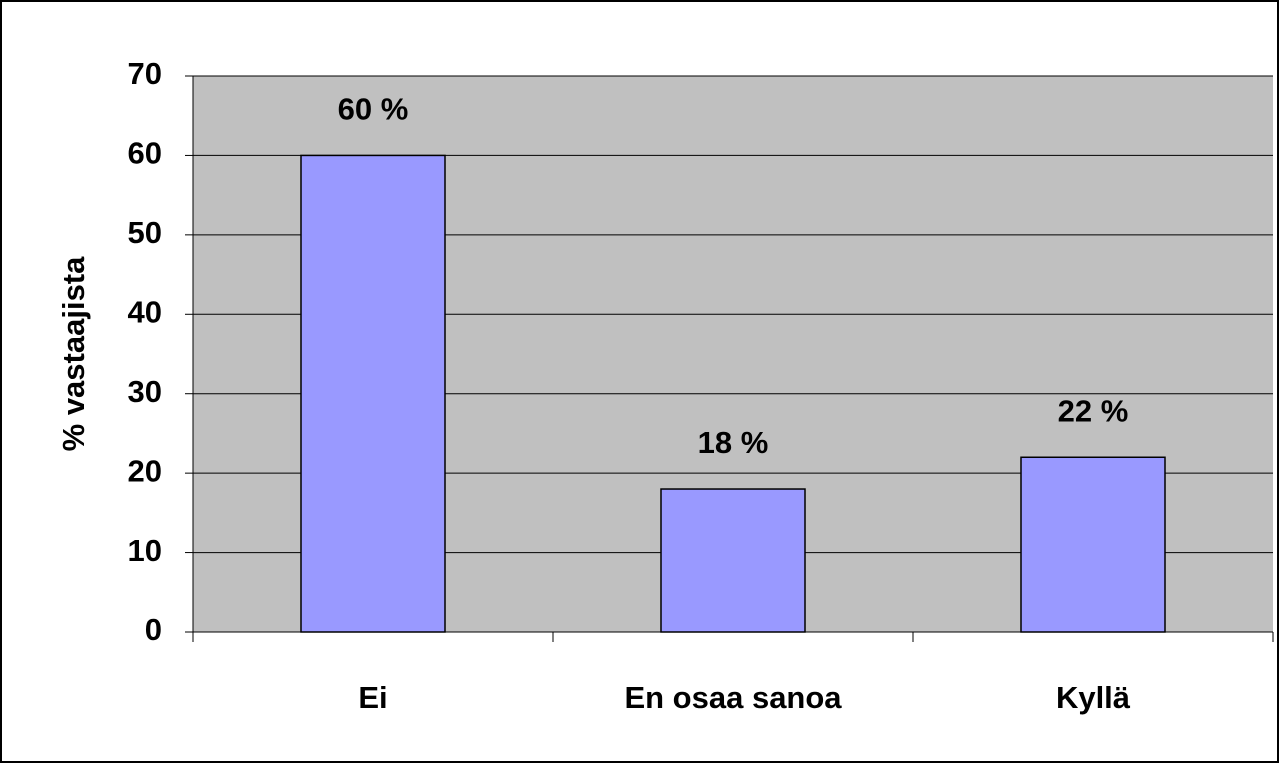 The height and width of the screenshot is (763, 1279). Describe the element at coordinates (153, 629) in the screenshot. I see `y-tick-label: 0` at that location.